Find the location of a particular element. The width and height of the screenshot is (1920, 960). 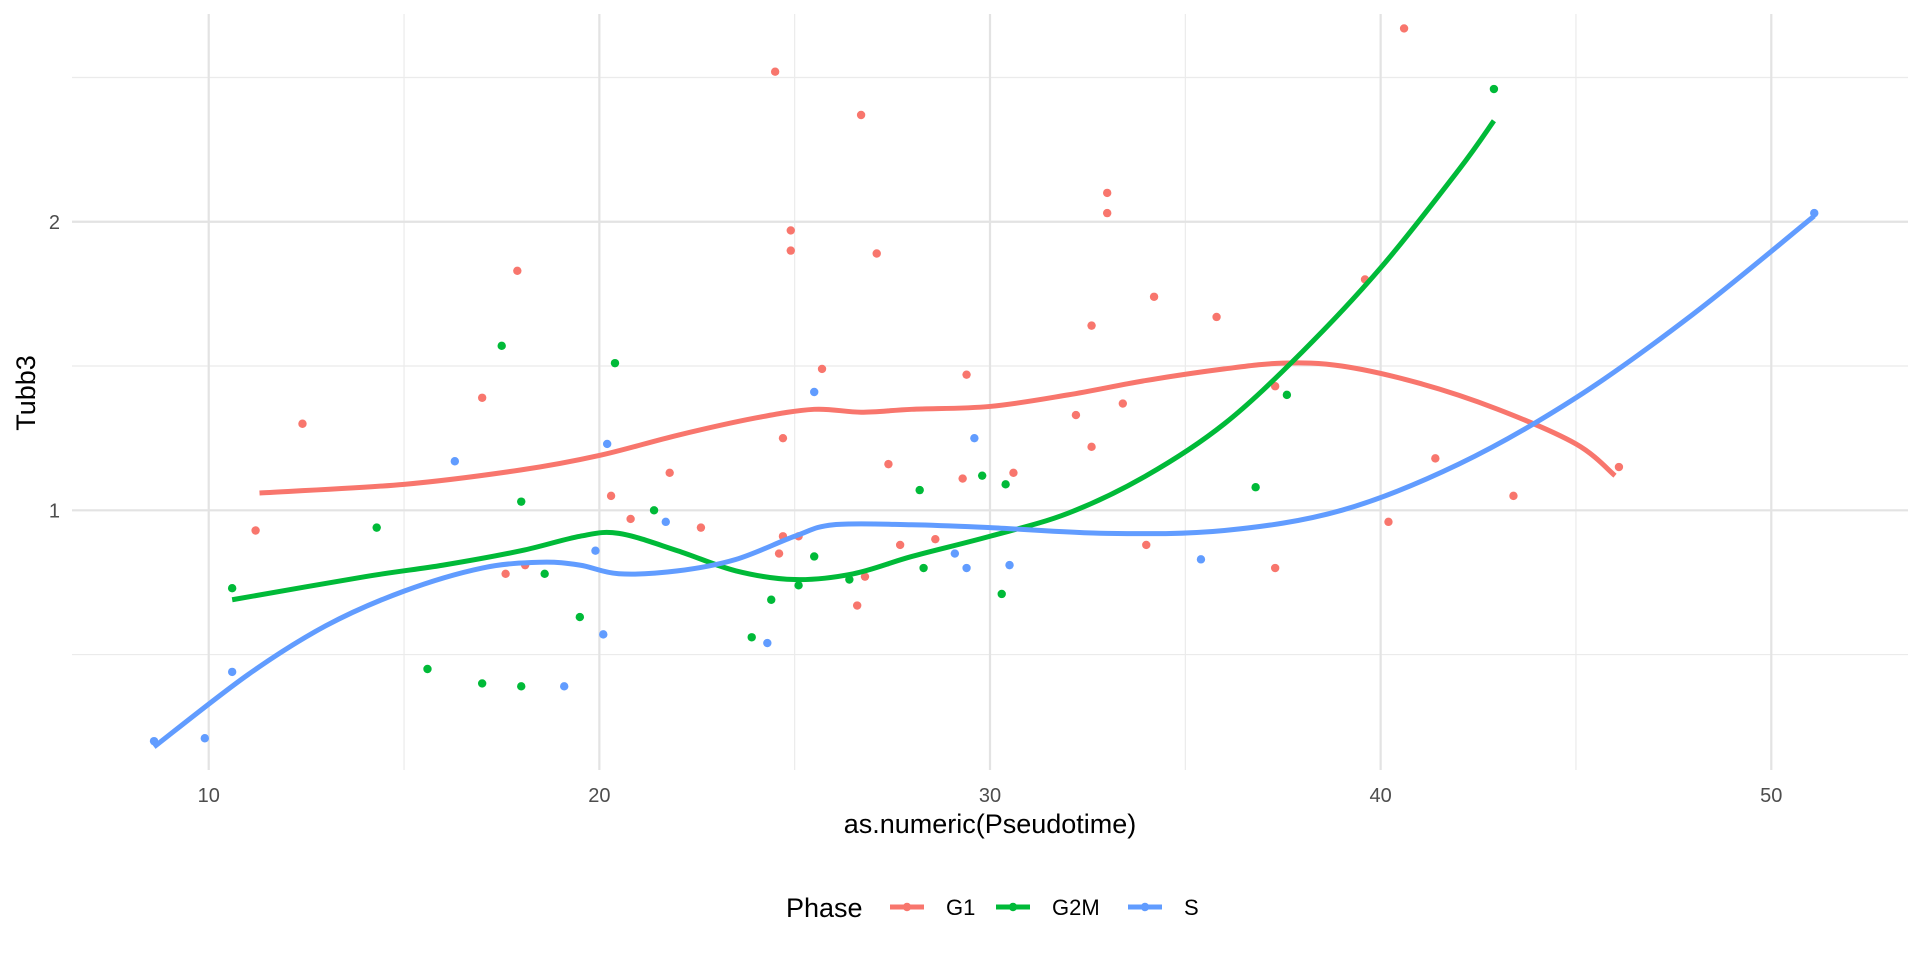

series-g1-smooth-line is located at coordinates (938, 428).